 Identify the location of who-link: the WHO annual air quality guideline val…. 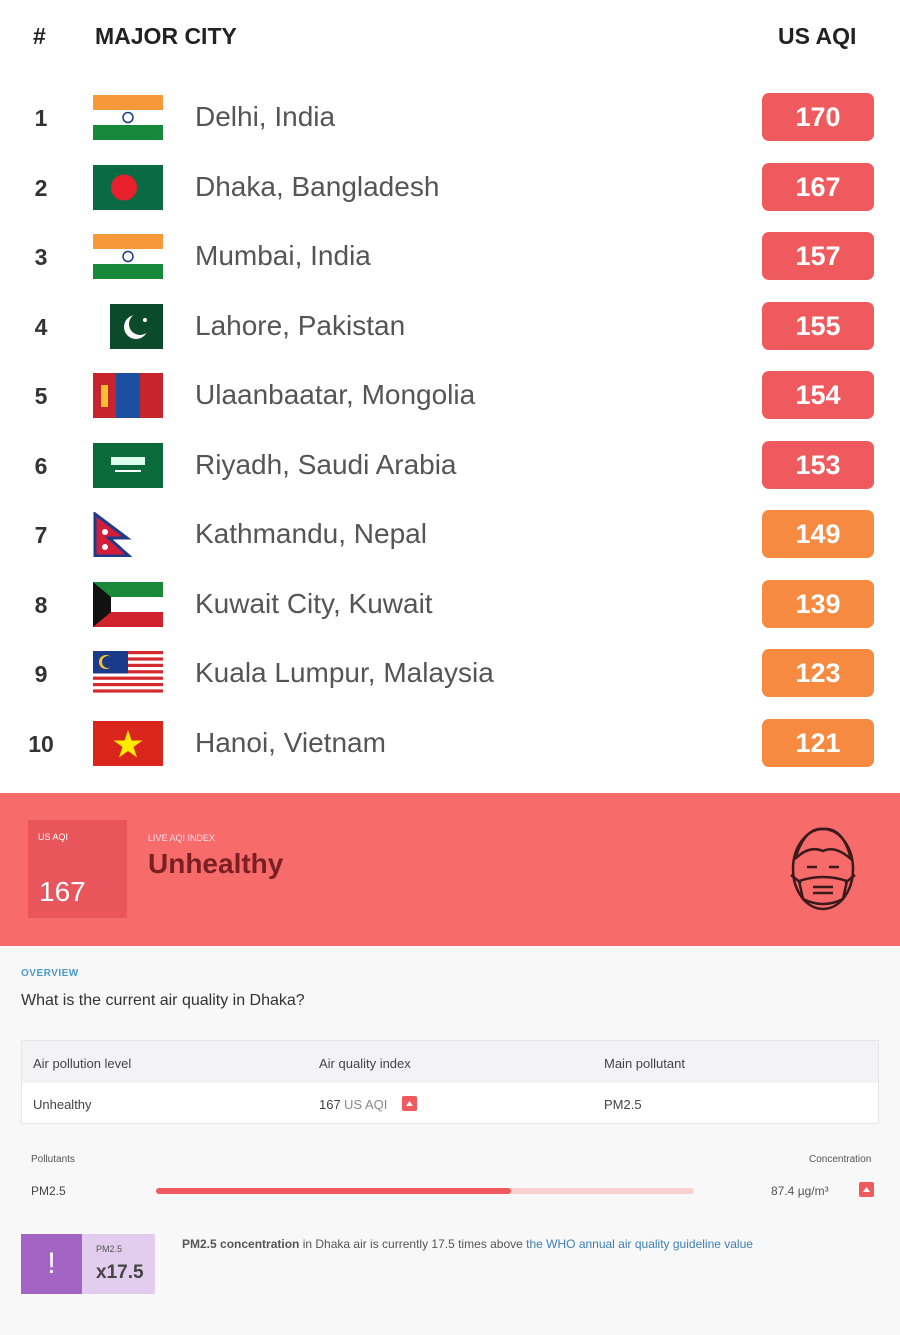
(639, 1244).